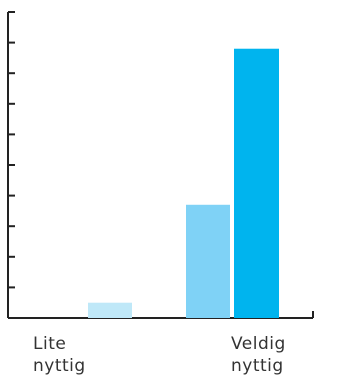  I want to click on x-label-low-line2: nyttig, so click(59, 366).